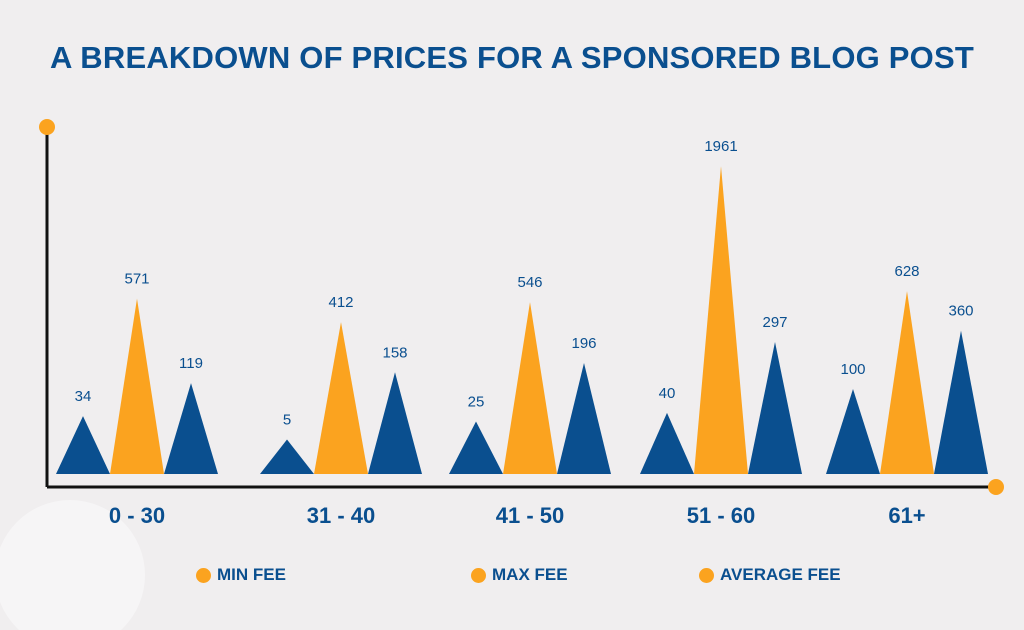 The height and width of the screenshot is (630, 1024). Describe the element at coordinates (476, 402) in the screenshot. I see `data-label: 25` at that location.